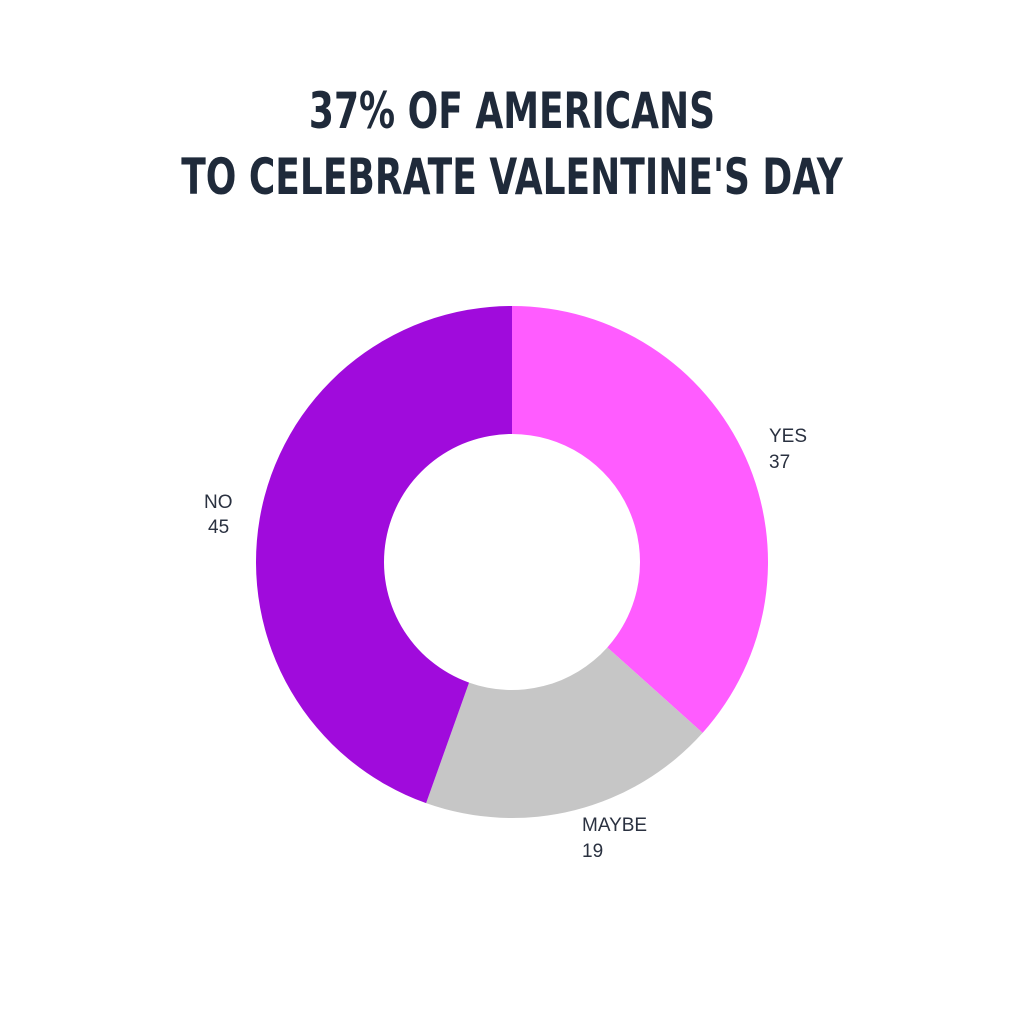 Image resolution: width=1024 pixels, height=1024 pixels. I want to click on label-no-name: NO, so click(218, 502).